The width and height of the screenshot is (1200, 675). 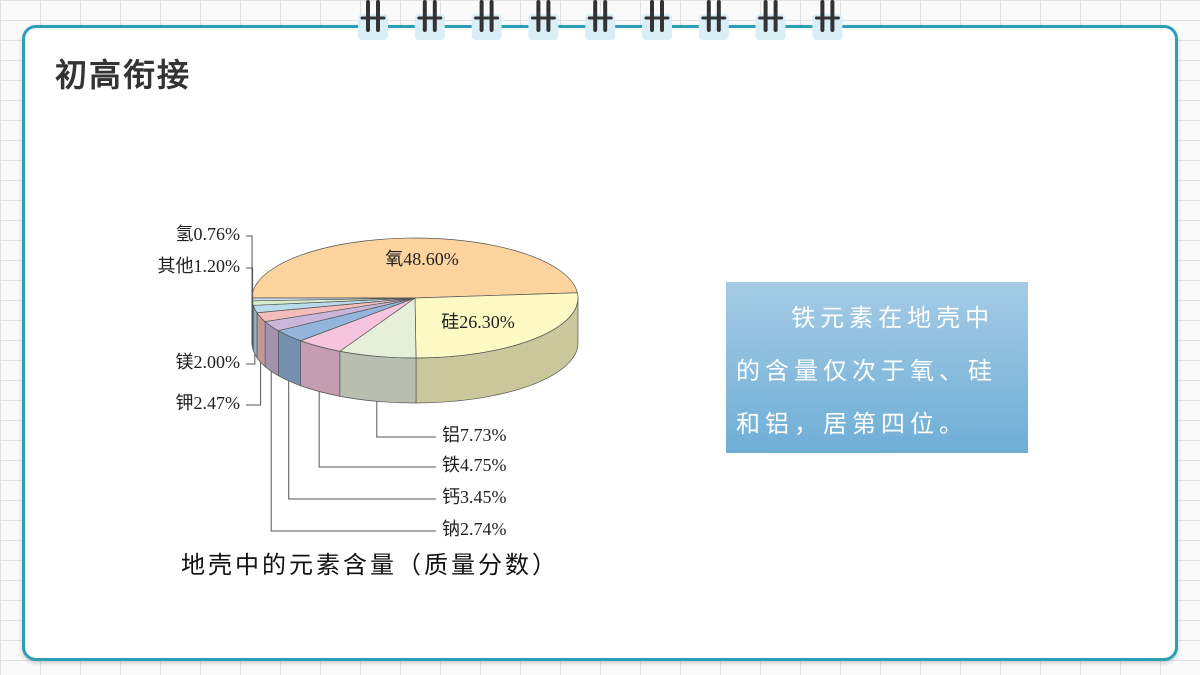 What do you see at coordinates (185, 403) in the screenshot?
I see `label-name: 钾` at bounding box center [185, 403].